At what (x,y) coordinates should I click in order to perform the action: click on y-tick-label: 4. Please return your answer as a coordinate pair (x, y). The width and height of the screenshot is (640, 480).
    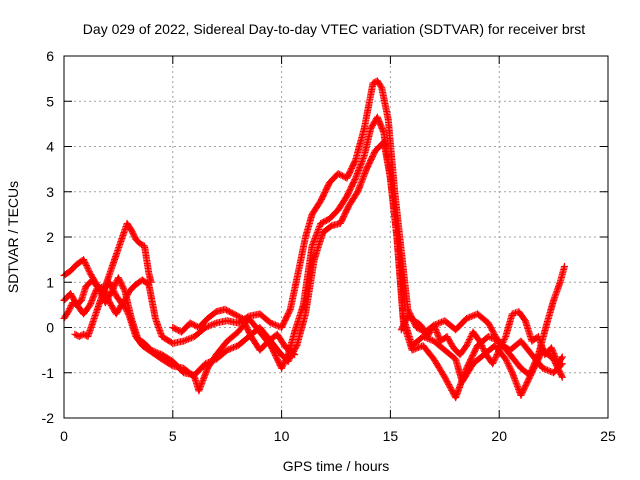
    Looking at the image, I should click on (50, 147).